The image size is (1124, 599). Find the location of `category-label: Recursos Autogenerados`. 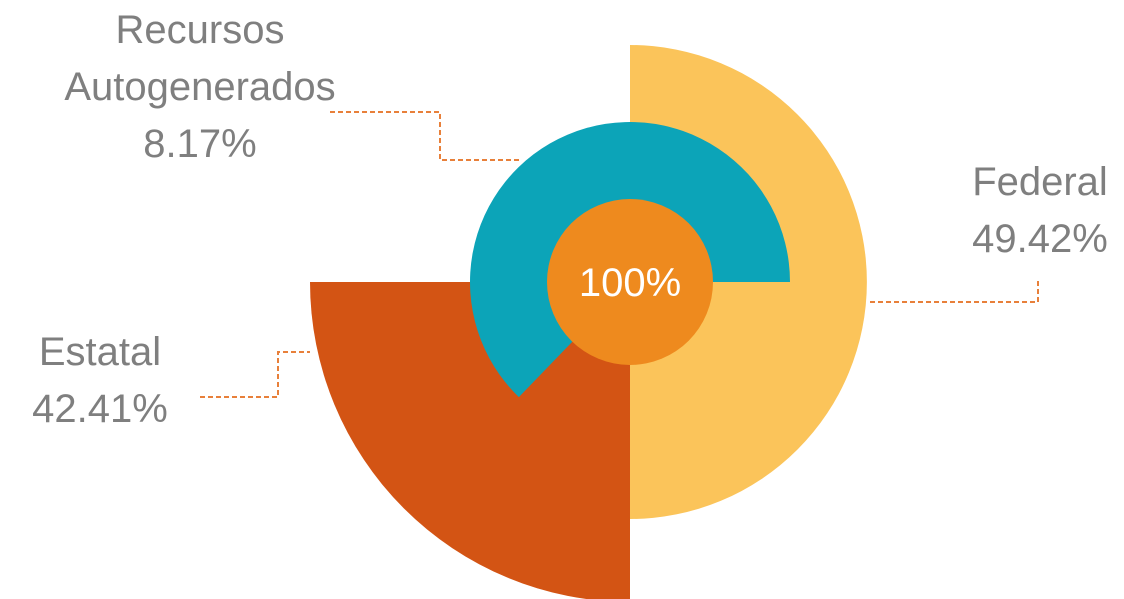

category-label: Recursos Autogenerados is located at coordinates (200, 58).